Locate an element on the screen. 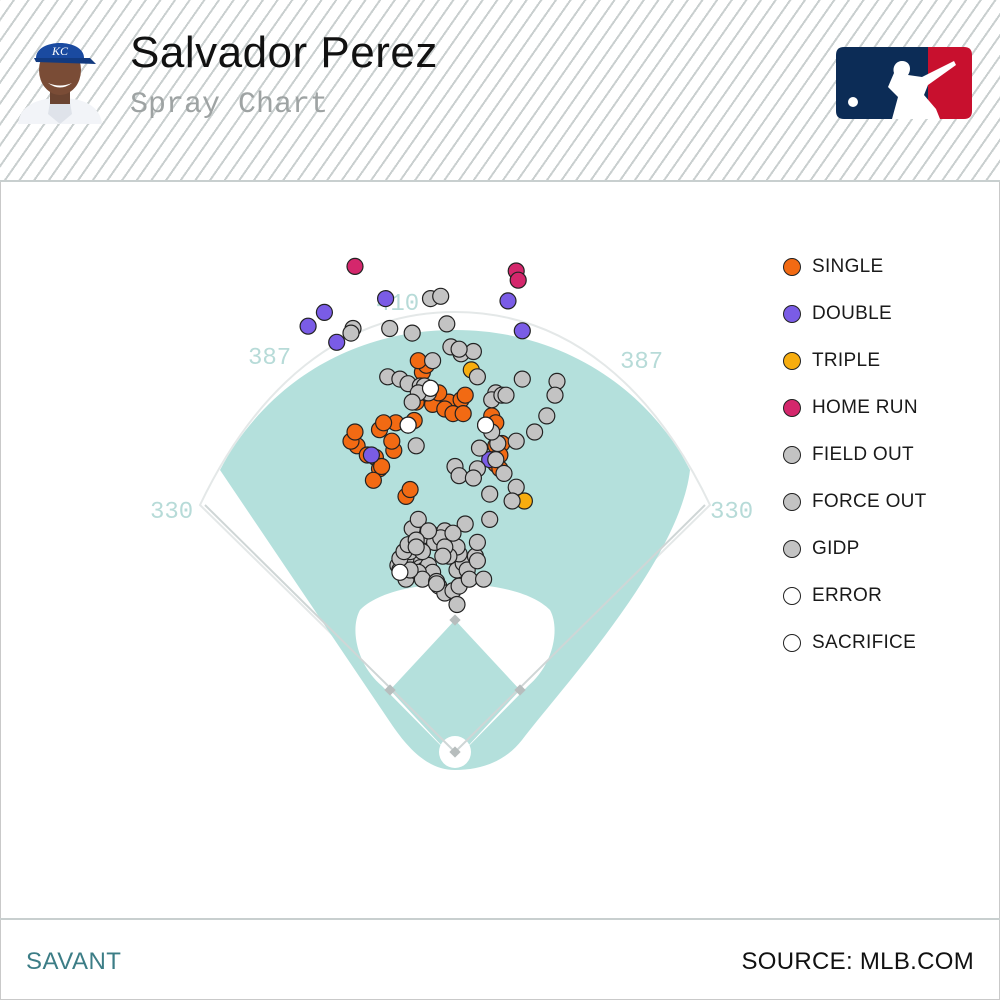 The image size is (1000, 1002). mlb-logo is located at coordinates (904, 83).